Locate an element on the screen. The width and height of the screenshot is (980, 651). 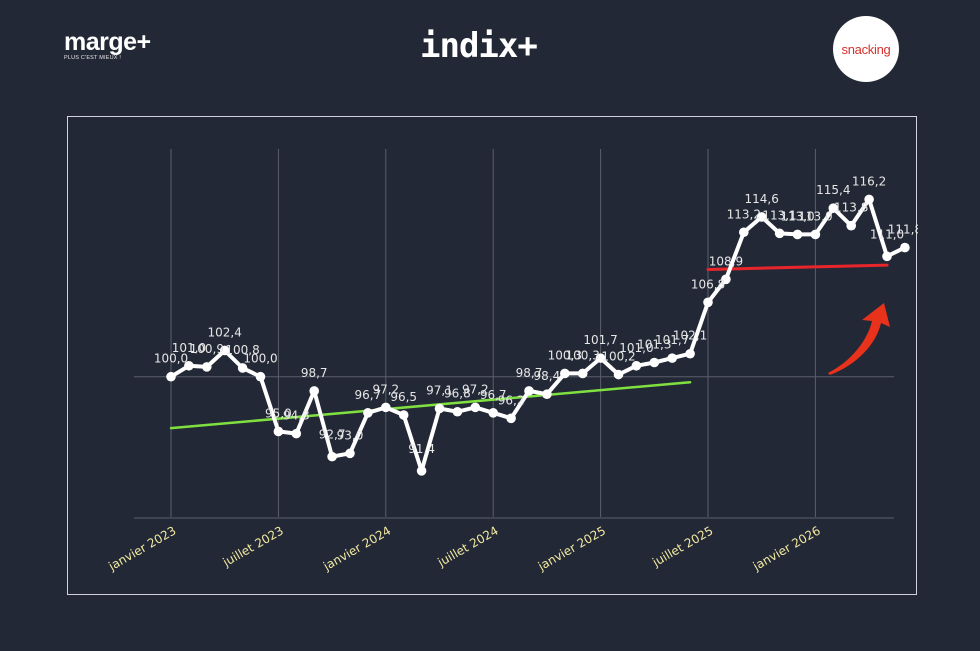
snacking-logo: snacking is located at coordinates (866, 49).